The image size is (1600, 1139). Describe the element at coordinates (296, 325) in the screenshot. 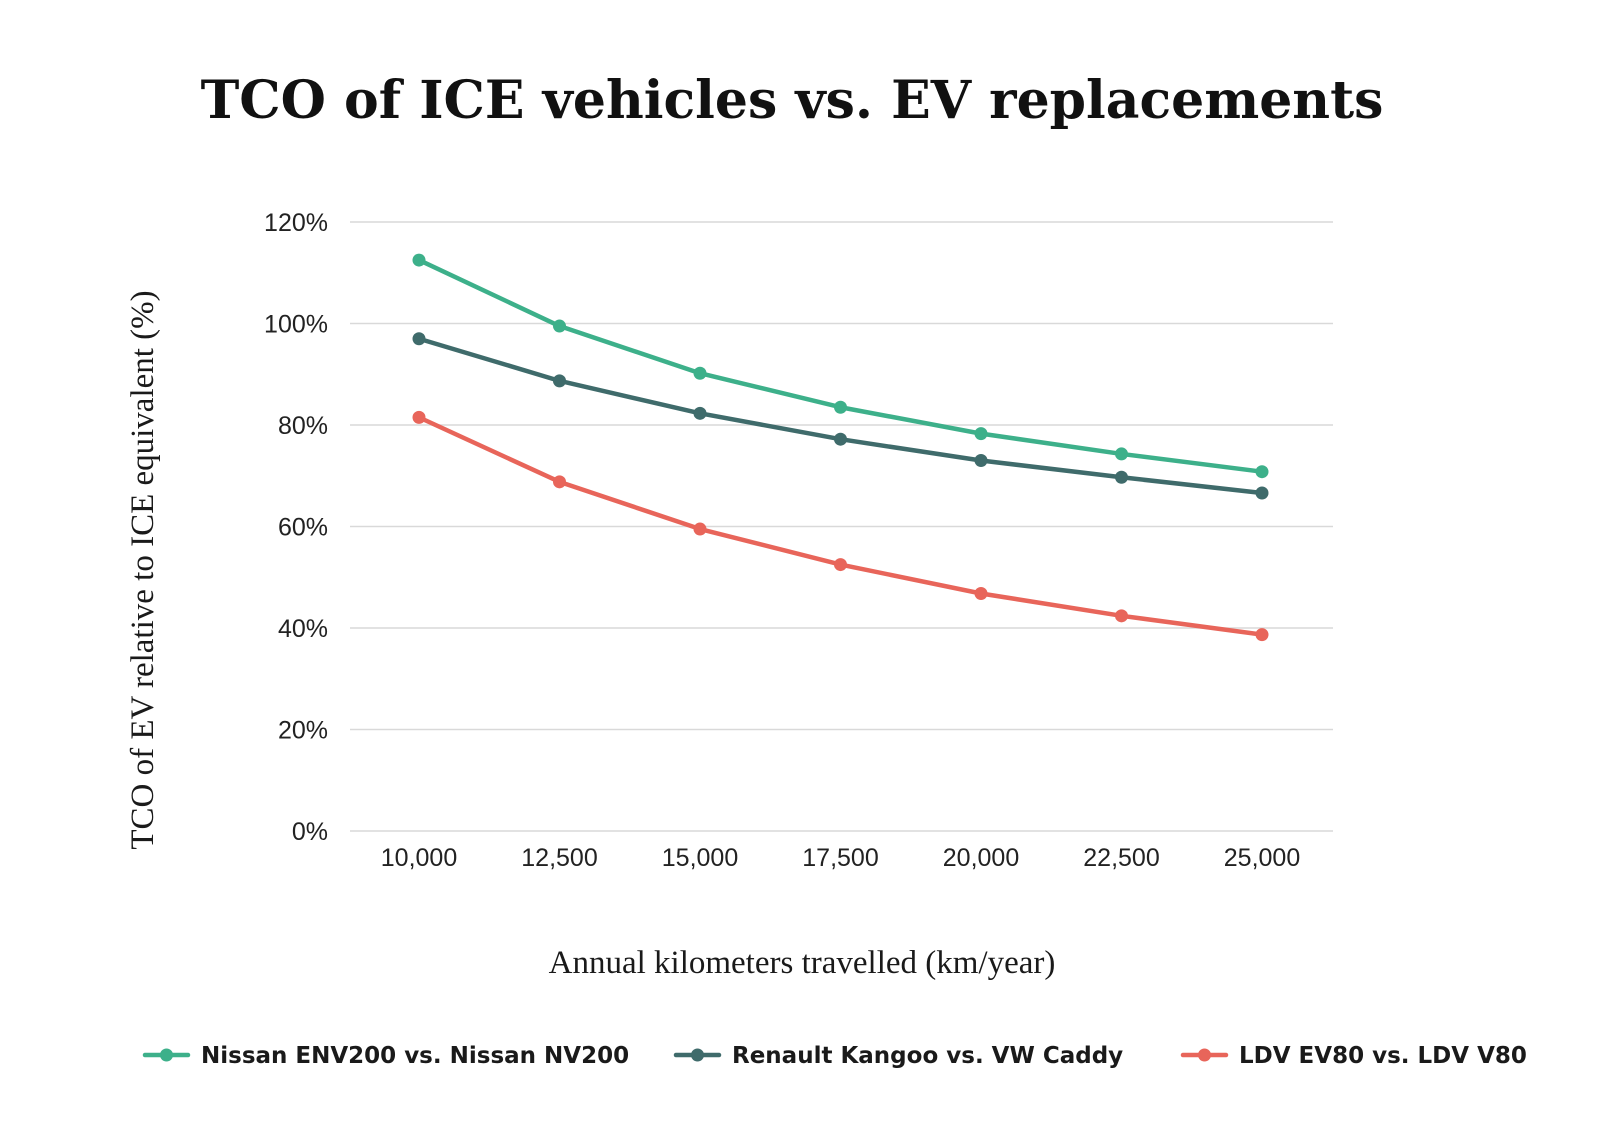

I see `y-tick-label: 100%` at that location.